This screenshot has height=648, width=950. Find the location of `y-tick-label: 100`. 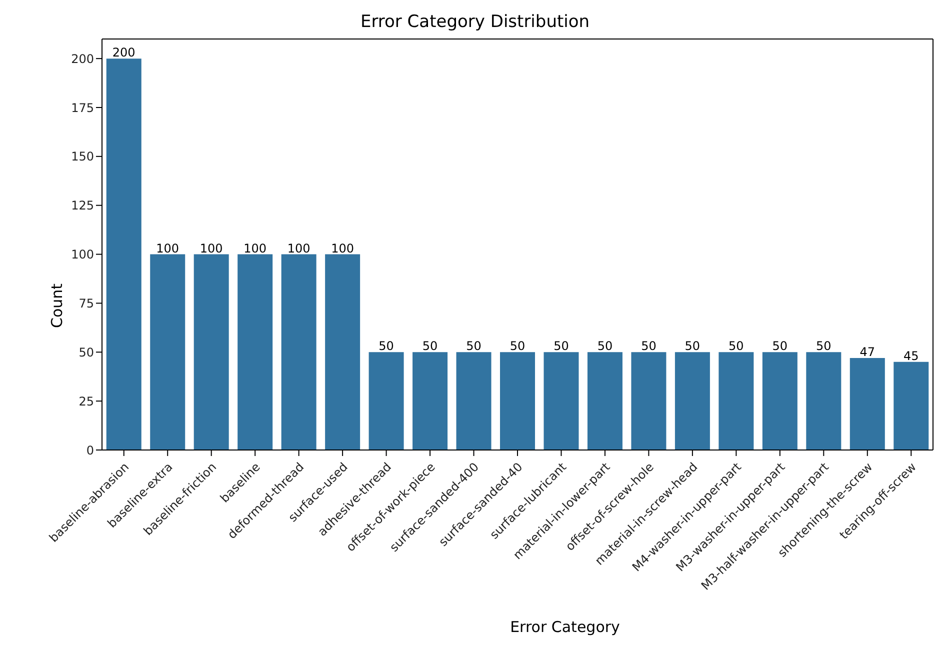

y-tick-label: 100 is located at coordinates (82, 255).